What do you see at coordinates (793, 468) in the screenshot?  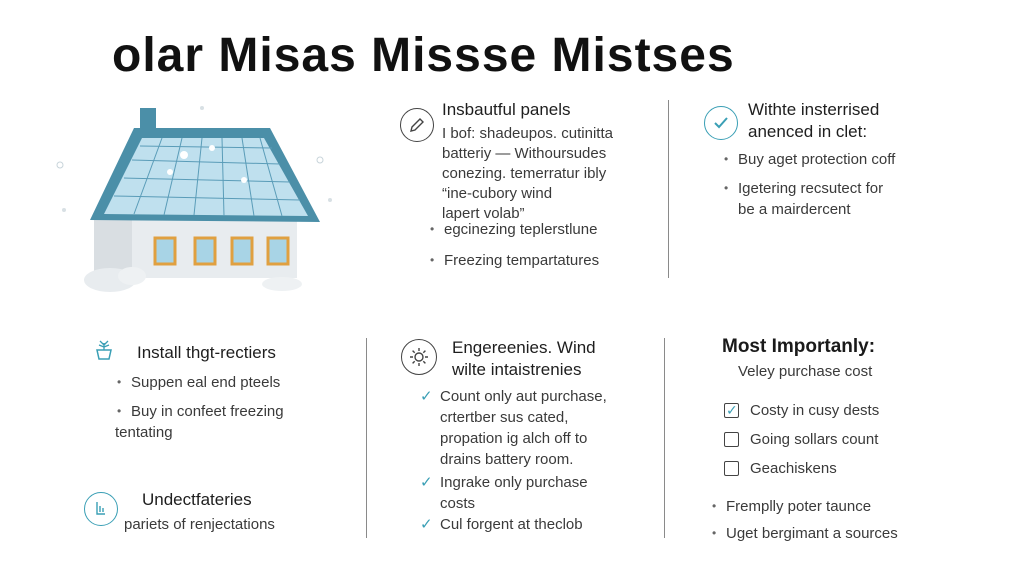 I see `checkbox-label: Geachiskens` at bounding box center [793, 468].